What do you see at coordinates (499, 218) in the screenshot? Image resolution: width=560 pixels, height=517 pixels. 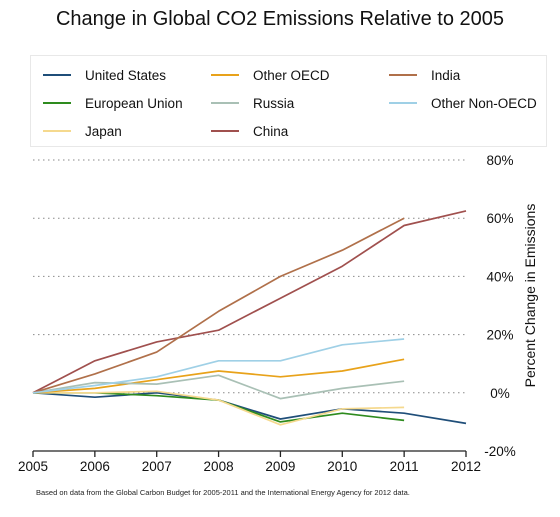 I see `y-tick-label: 60%` at bounding box center [499, 218].